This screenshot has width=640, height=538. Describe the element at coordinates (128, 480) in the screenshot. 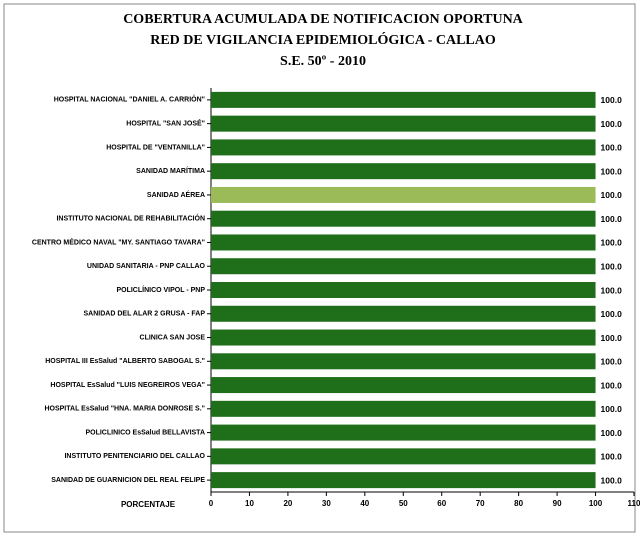

I see `y-tick-label: SANIDAD DE GUARNICION DEL REAL FELIPE` at that location.